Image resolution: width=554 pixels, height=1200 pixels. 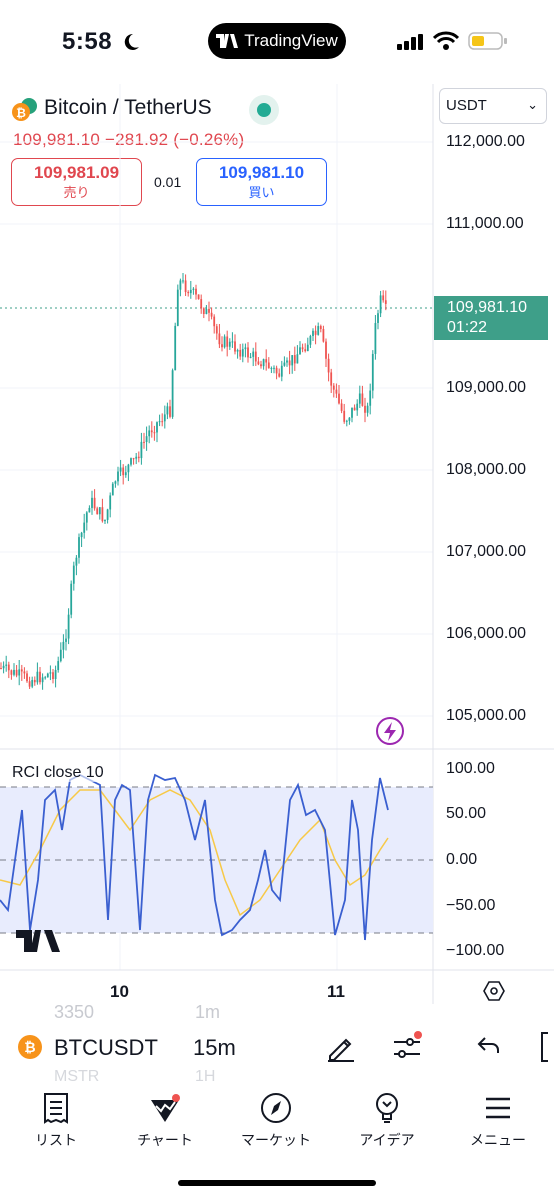 What do you see at coordinates (486, 633) in the screenshot?
I see `price-tick: 106,000.00` at bounding box center [486, 633].